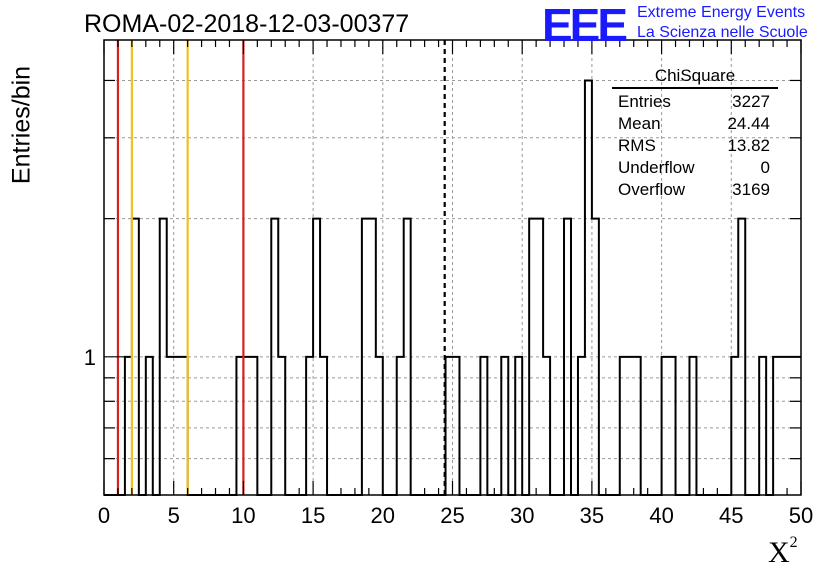 This screenshot has height=572, width=836. I want to click on x-axis-label: X2, so click(783, 552).